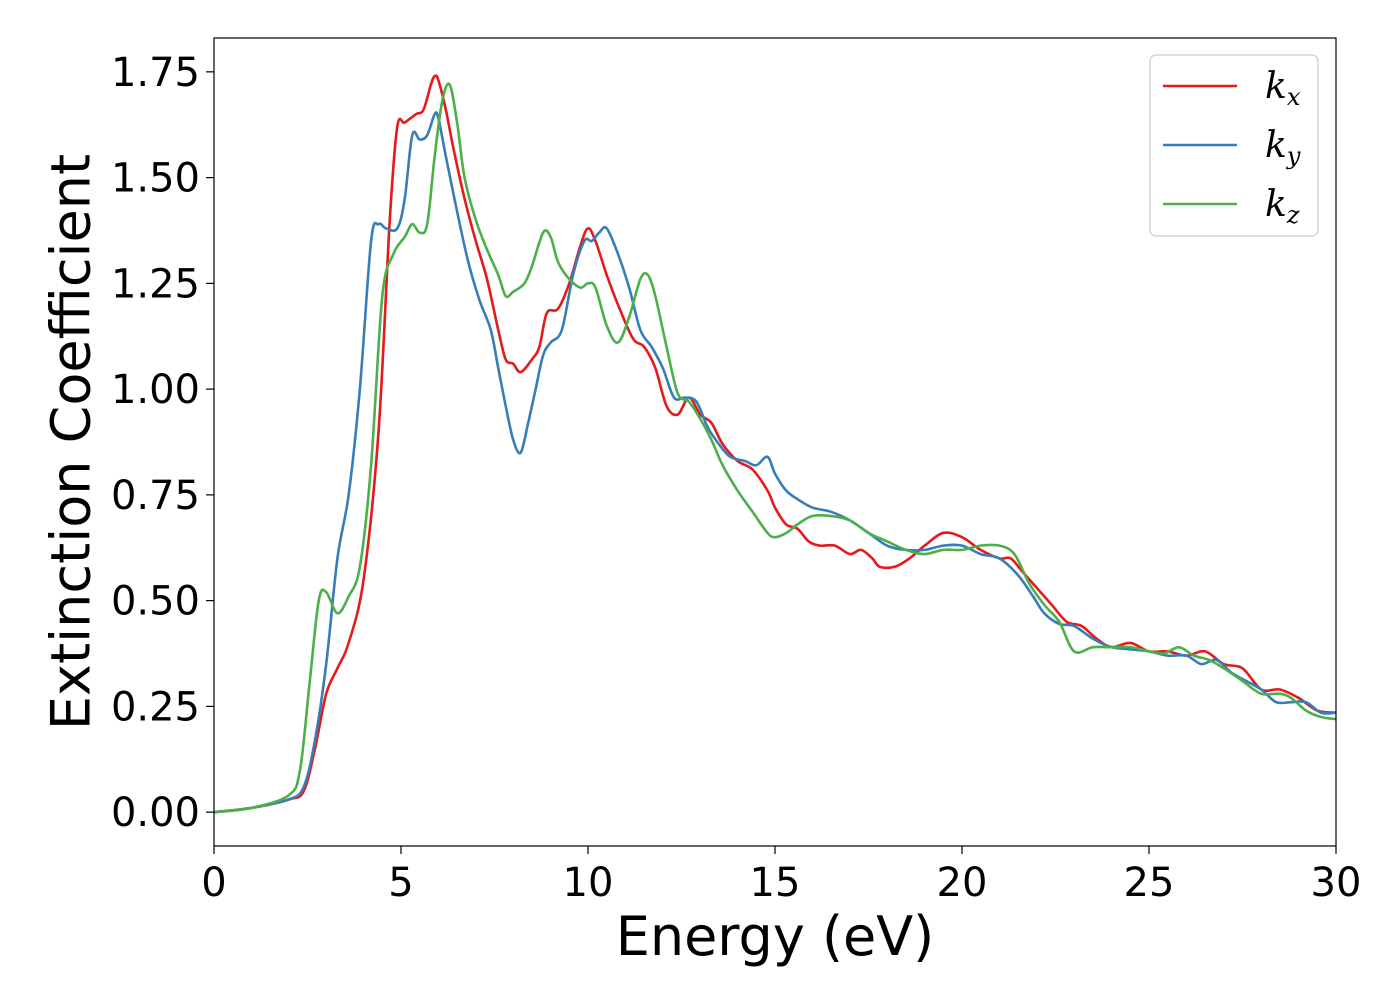  What do you see at coordinates (155, 707) in the screenshot?
I see `y-tick-label: 0.25` at bounding box center [155, 707].